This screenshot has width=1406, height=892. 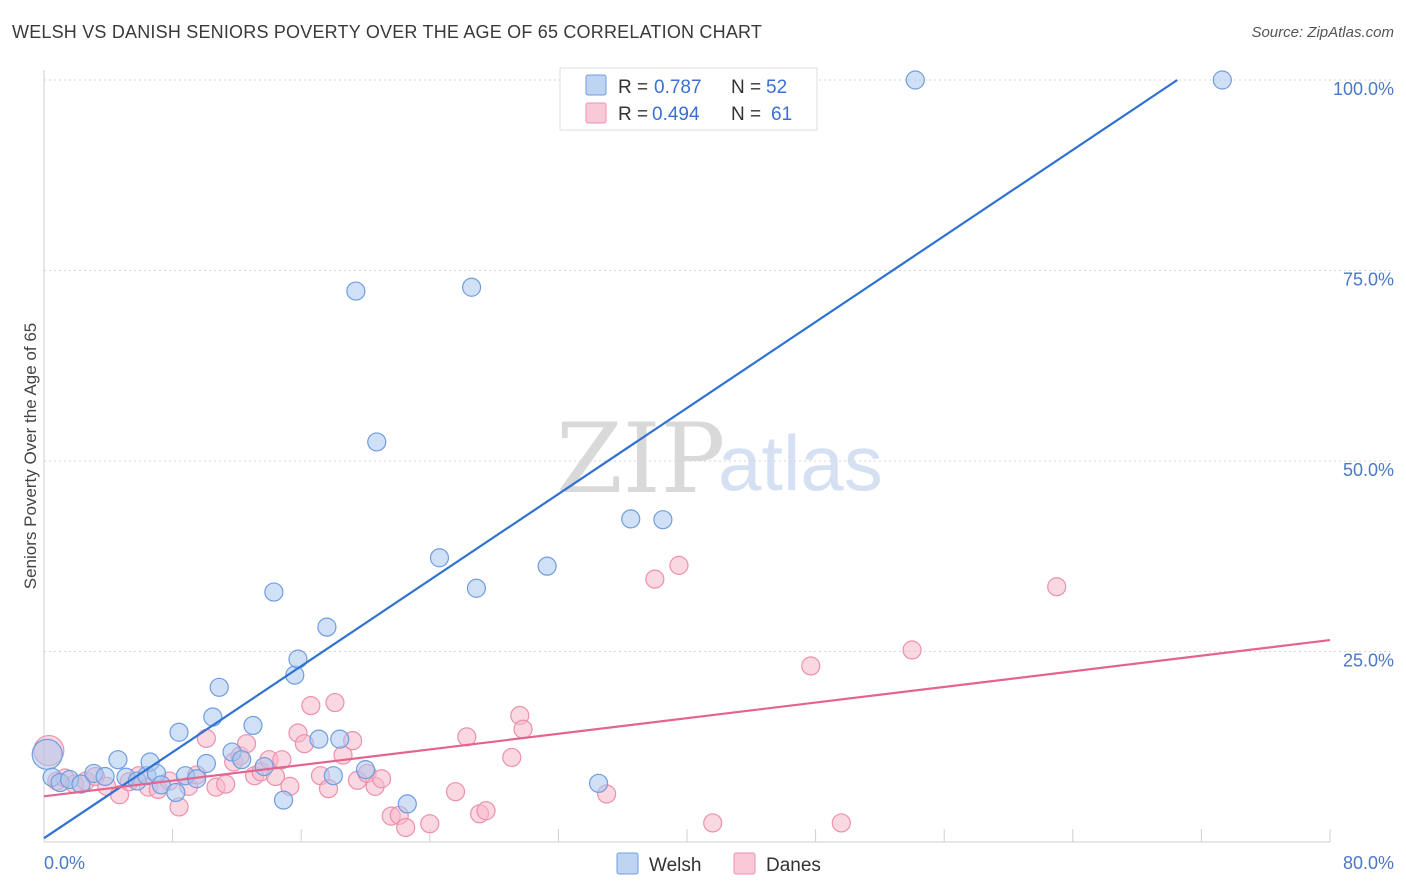 What do you see at coordinates (688, 99) in the screenshot?
I see `legend: R = 0.787 N = 52 R = 0.494 N = 61` at bounding box center [688, 99].